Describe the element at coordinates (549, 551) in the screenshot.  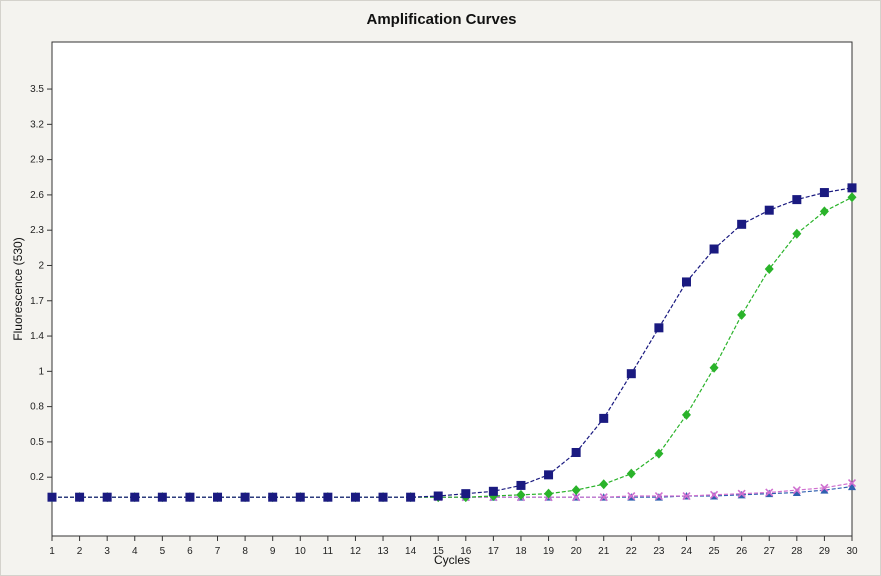
I see `x-tick-label: 19` at that location.